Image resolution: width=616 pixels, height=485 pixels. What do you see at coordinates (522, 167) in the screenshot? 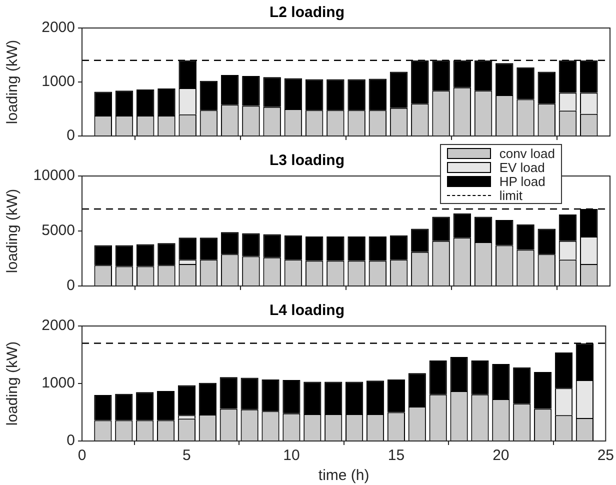
I see `legend-label: EV load` at bounding box center [522, 167].